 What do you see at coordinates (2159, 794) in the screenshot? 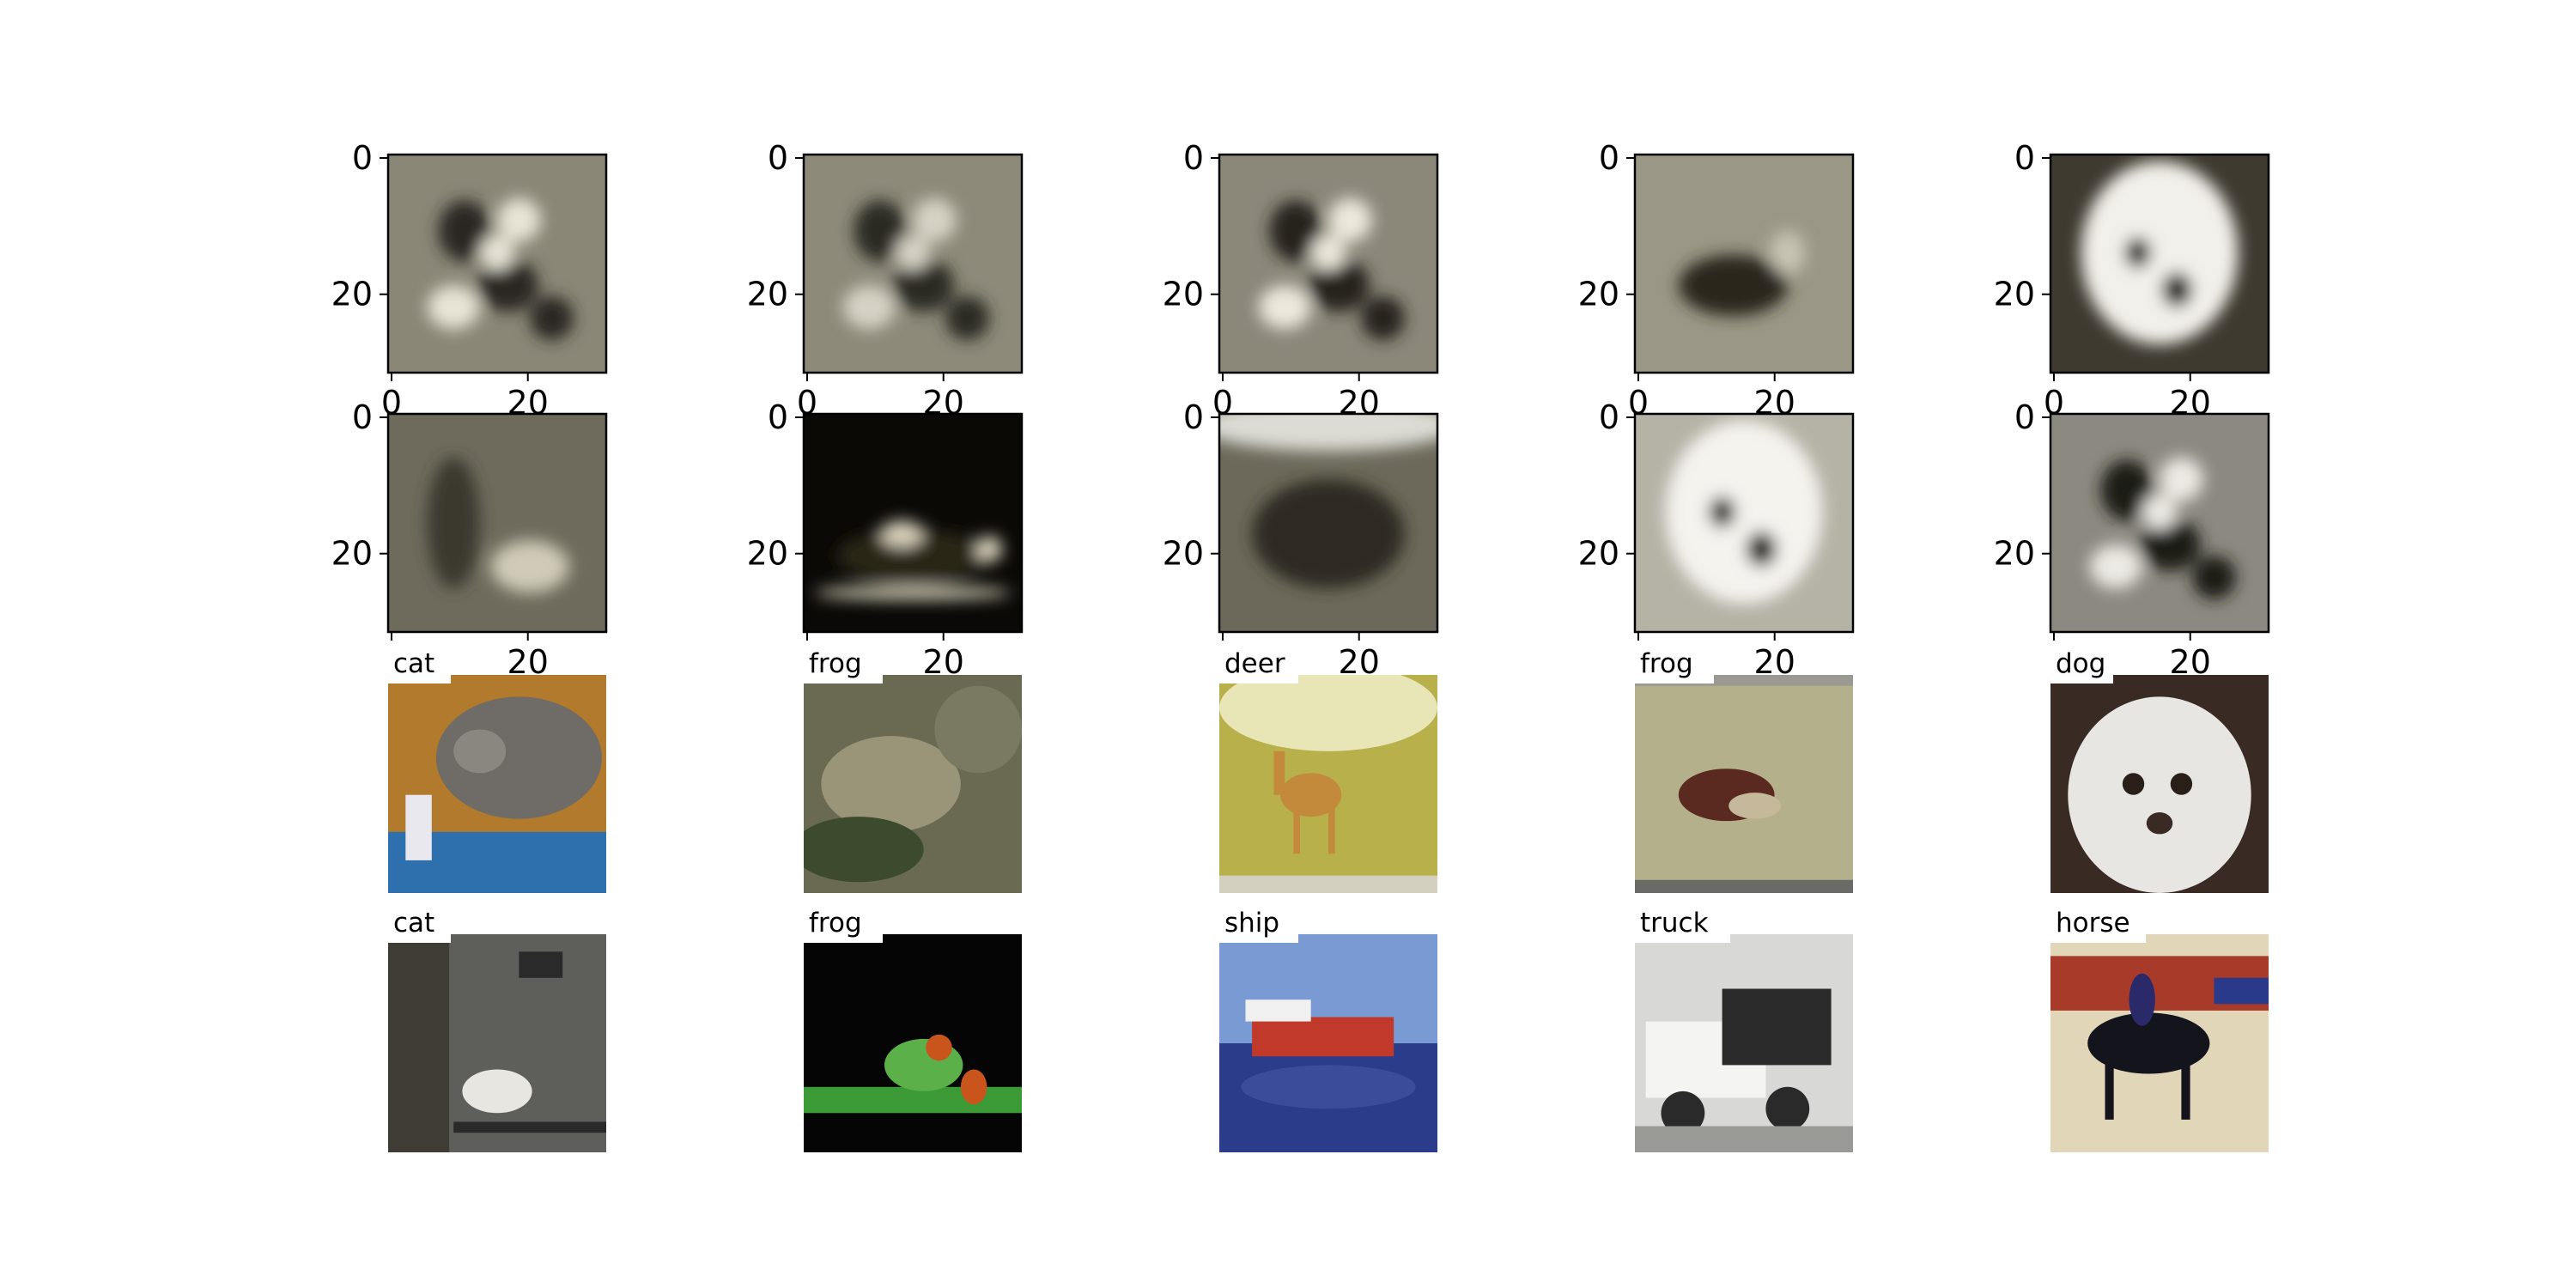
I see `dog-fur` at bounding box center [2159, 794].